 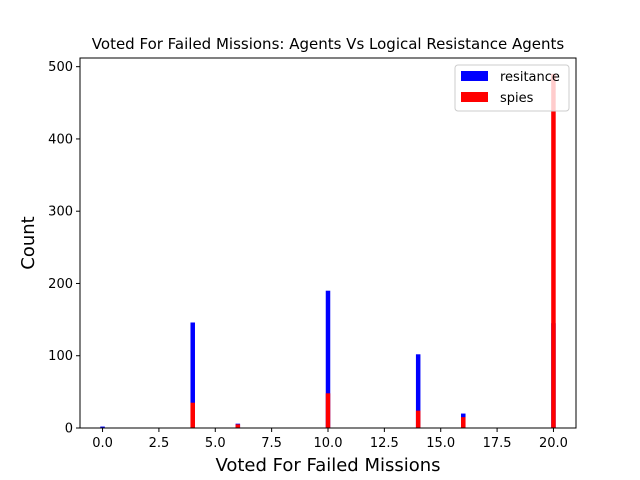 I want to click on x-tick-label: 15.0, so click(x=440, y=443).